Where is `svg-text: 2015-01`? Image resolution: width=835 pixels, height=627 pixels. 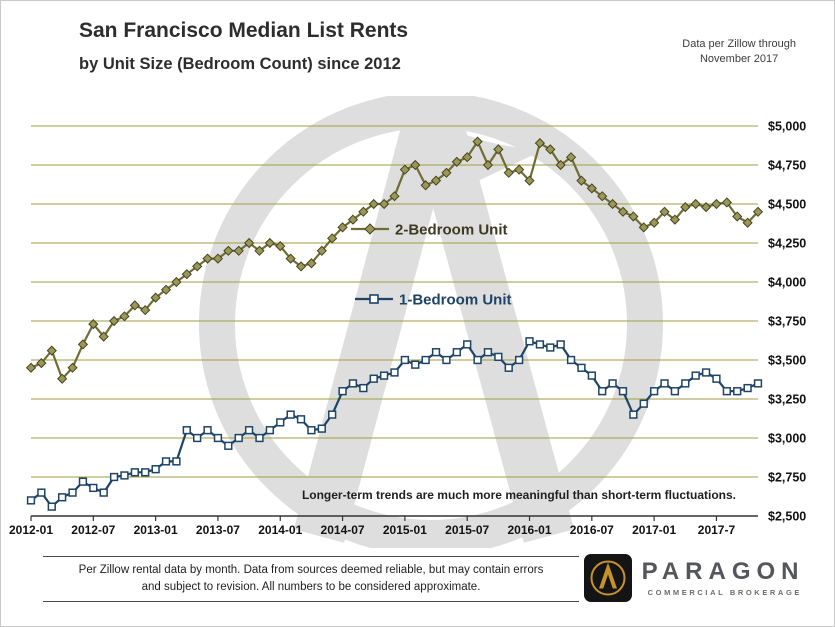 svg-text: 2015-01 is located at coordinates (405, 530).